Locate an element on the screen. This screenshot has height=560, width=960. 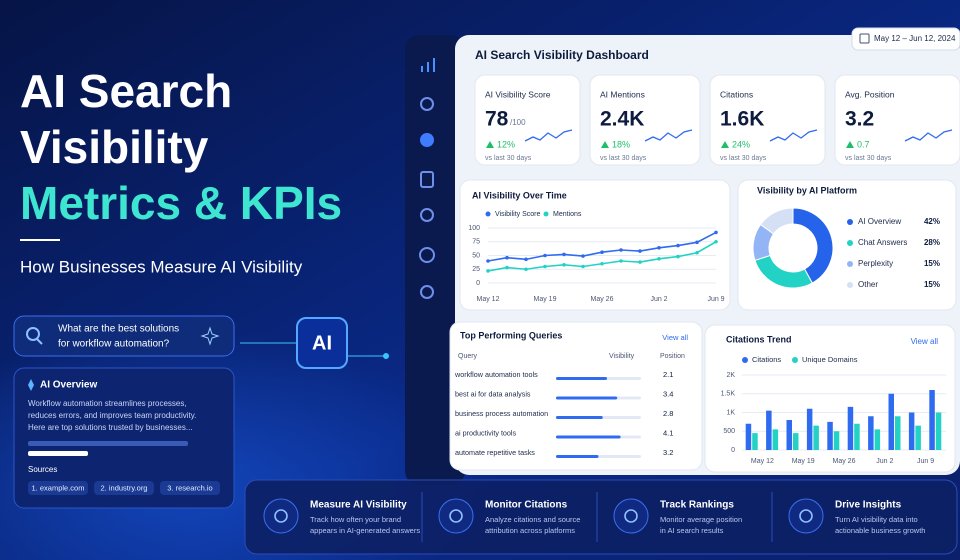
overview-card is located at coordinates (124, 438).